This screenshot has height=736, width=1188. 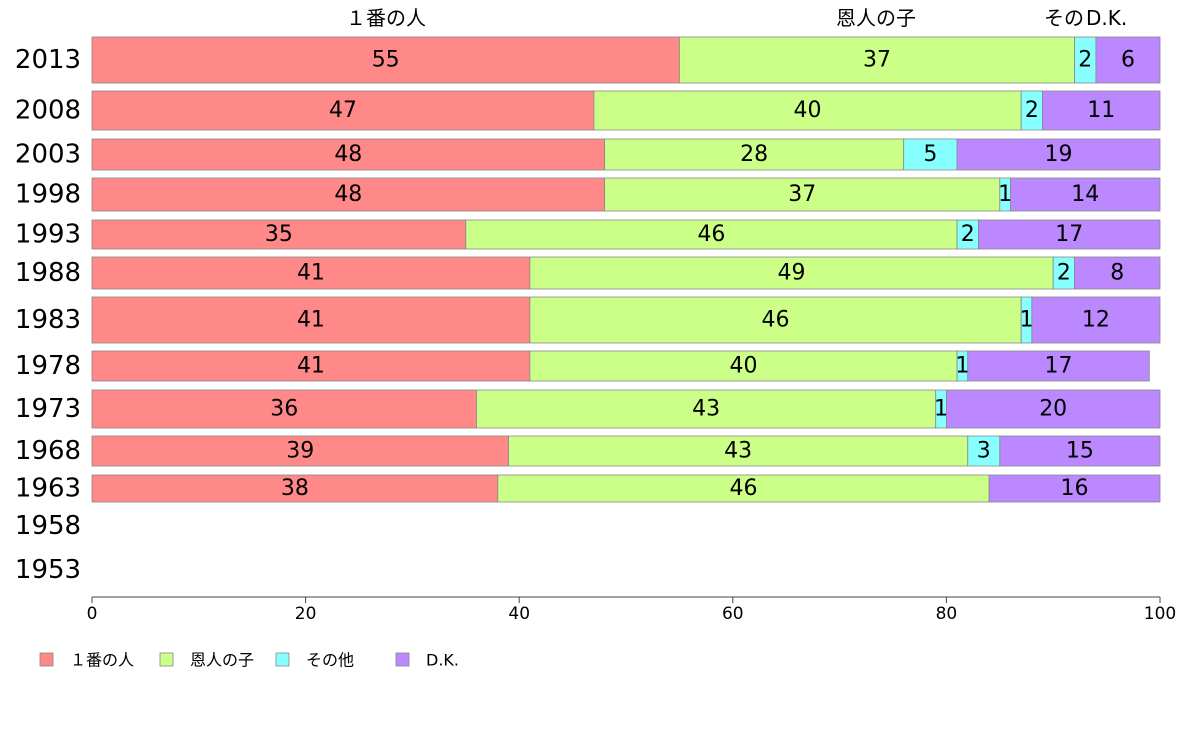 What do you see at coordinates (1064, 18) in the screenshot?
I see `header-label: その` at bounding box center [1064, 18].